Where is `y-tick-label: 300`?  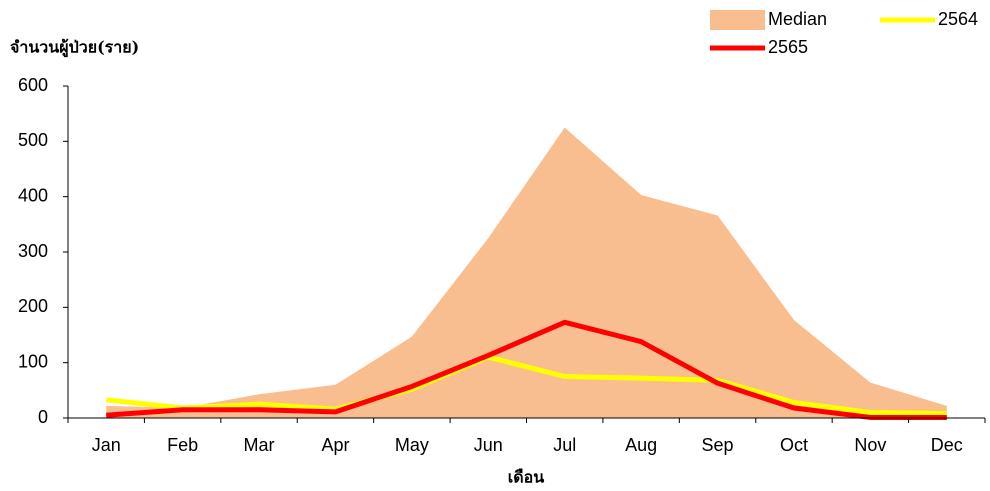
y-tick-label: 300 is located at coordinates (33, 251).